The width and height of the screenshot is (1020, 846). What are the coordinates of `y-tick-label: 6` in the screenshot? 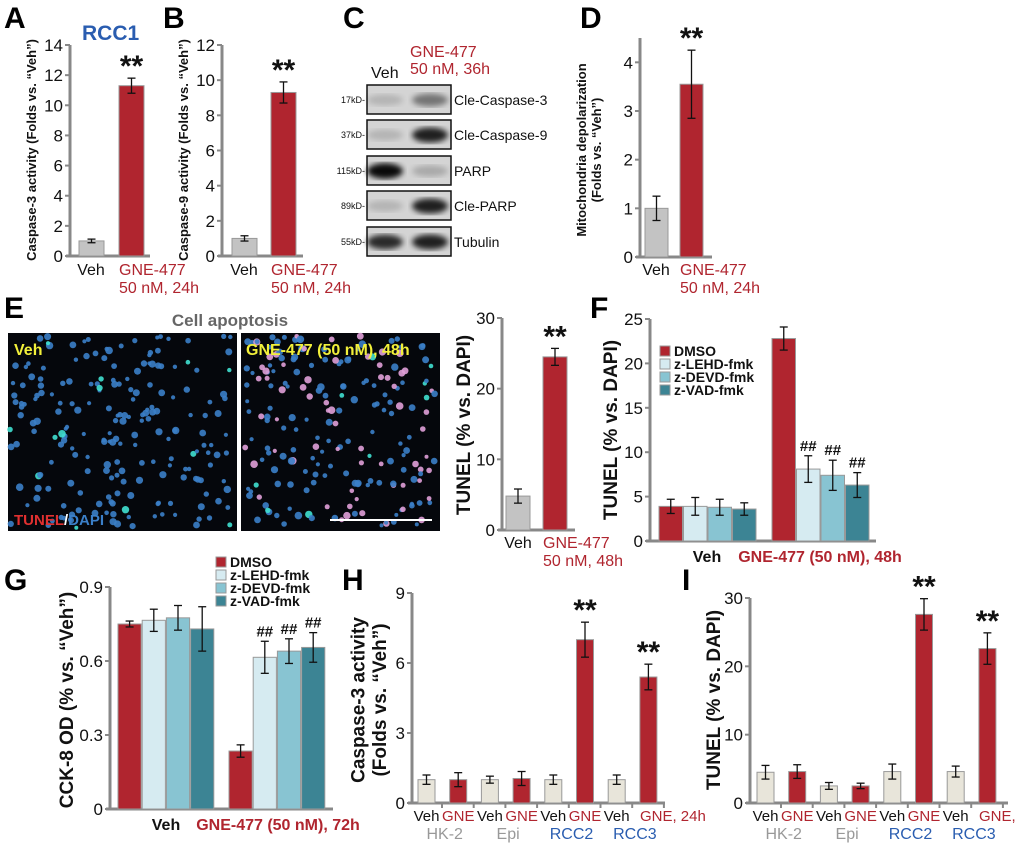 It's located at (210, 151).